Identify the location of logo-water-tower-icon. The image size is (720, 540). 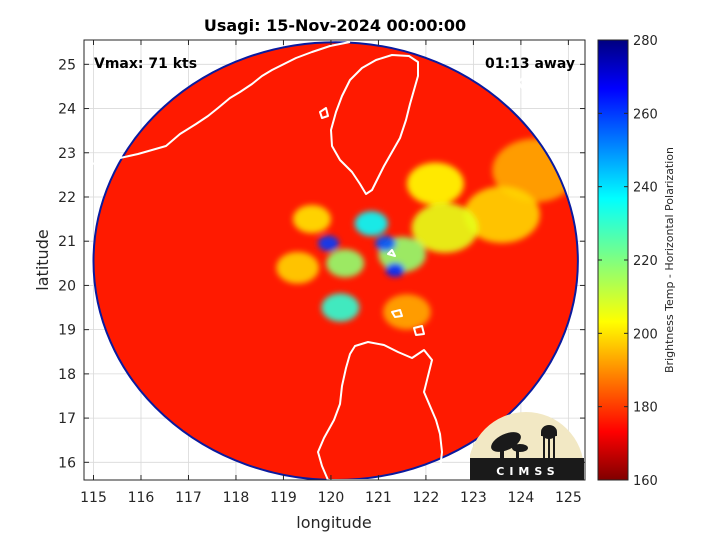
(549, 441).